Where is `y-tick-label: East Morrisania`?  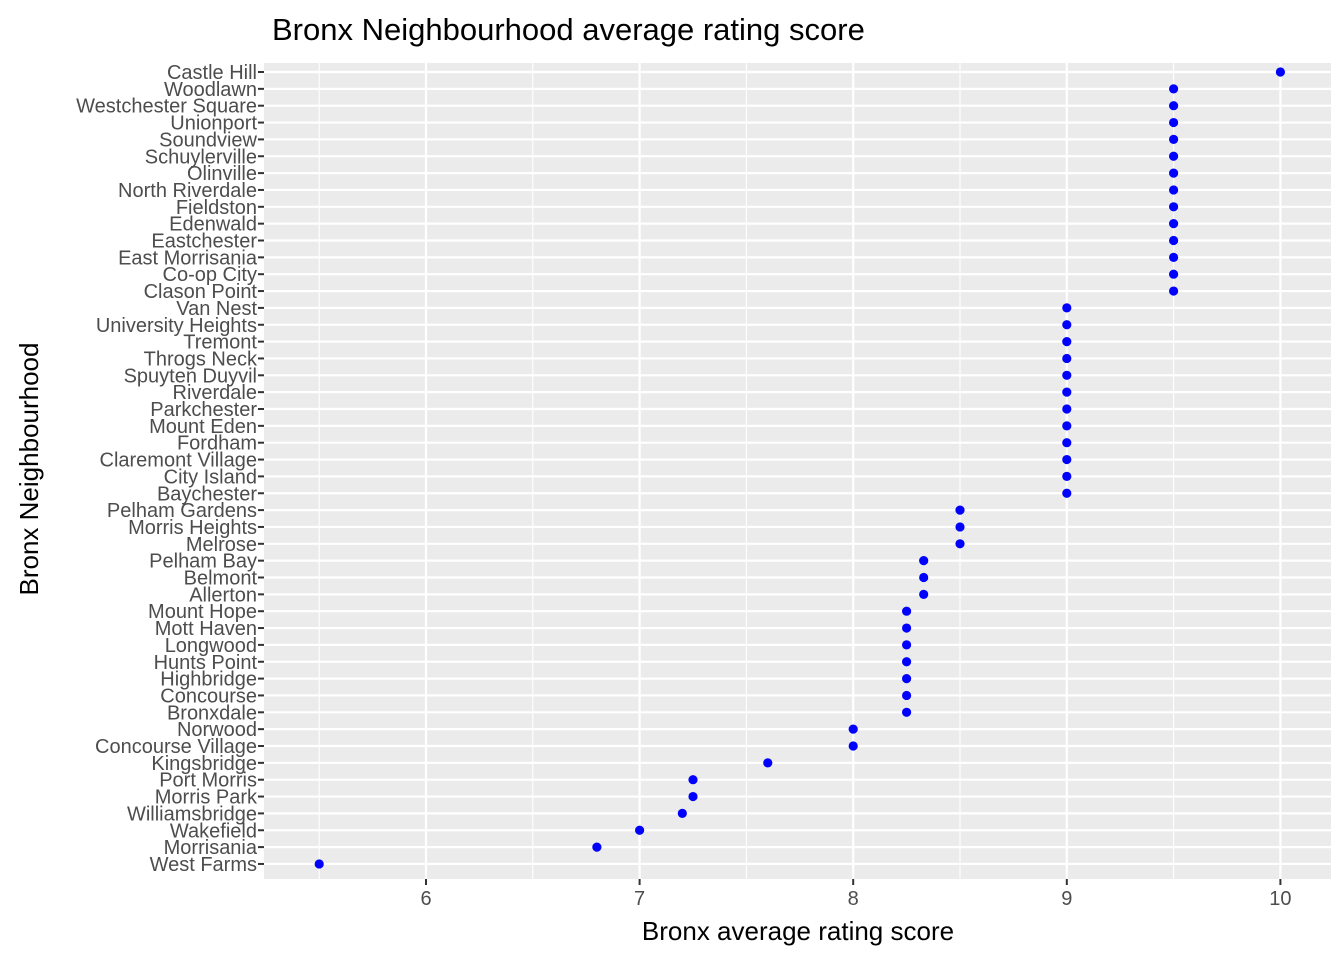 y-tick-label: East Morrisania is located at coordinates (188, 258).